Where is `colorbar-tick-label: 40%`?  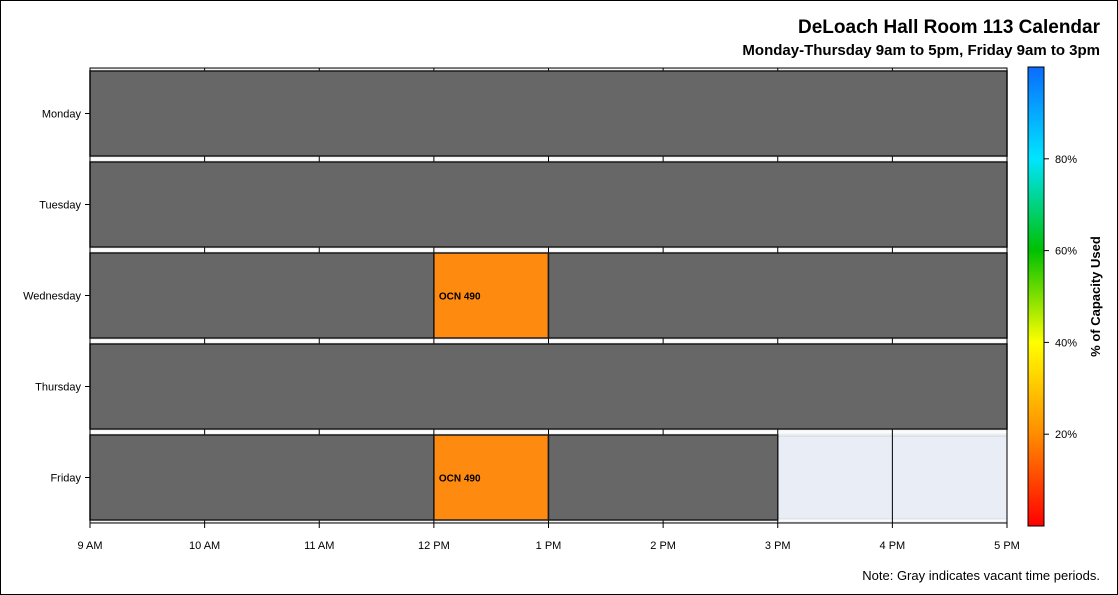 colorbar-tick-label: 40% is located at coordinates (1066, 343).